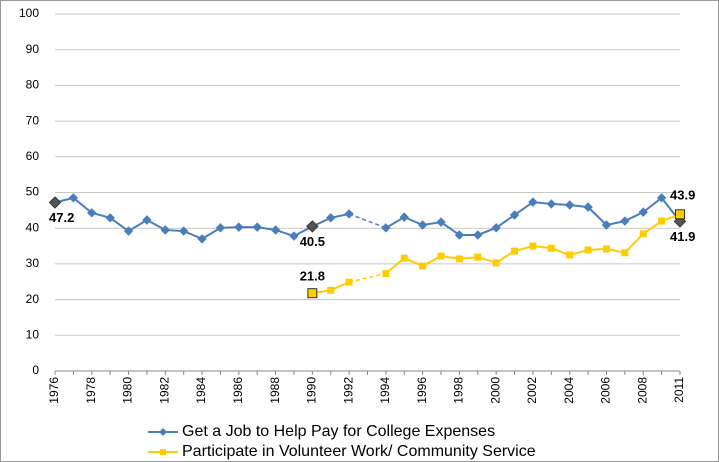  What do you see at coordinates (312, 390) in the screenshot?
I see `x-tick-label: 1990` at bounding box center [312, 390].